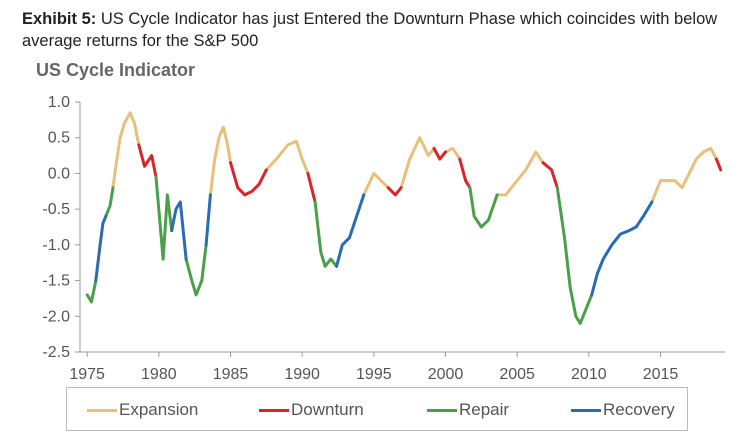 This screenshot has width=750, height=440. What do you see at coordinates (446, 374) in the screenshot?
I see `x-tick-label: 2000` at bounding box center [446, 374].